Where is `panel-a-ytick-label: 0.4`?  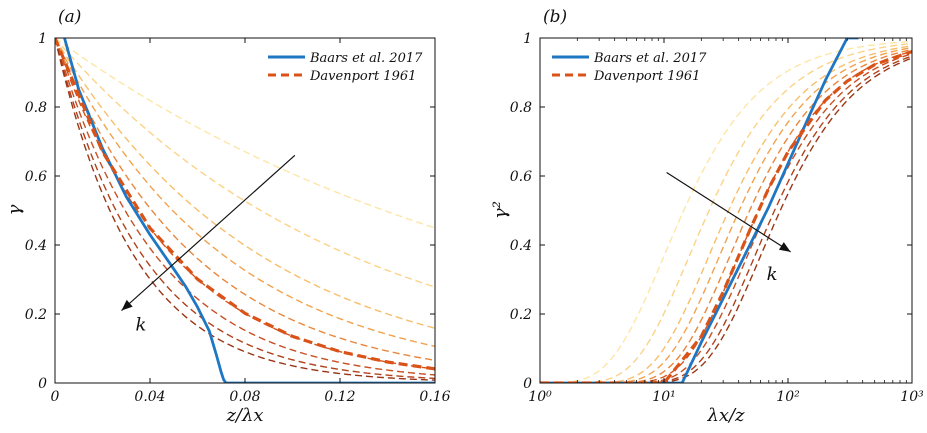 panel-a-ytick-label: 0.4 is located at coordinates (36, 246).